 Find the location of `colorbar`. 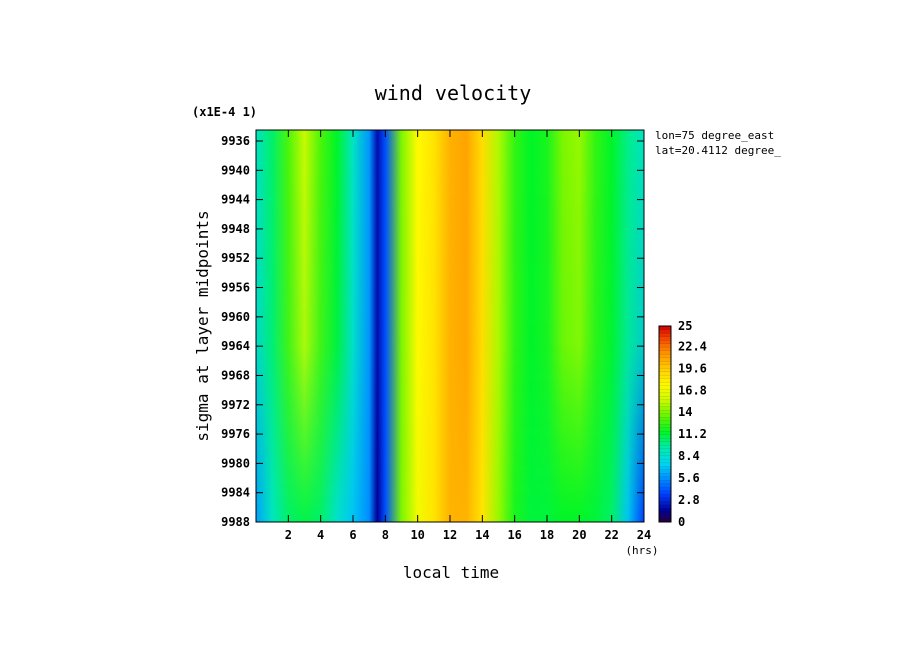

colorbar is located at coordinates (665, 424).